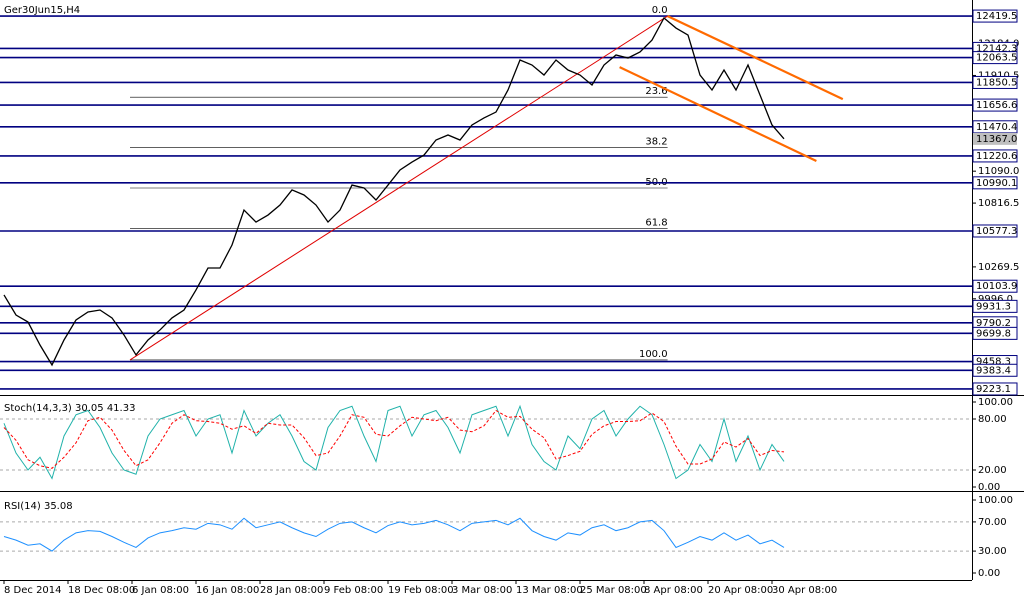  Describe the element at coordinates (740, 590) in the screenshot. I see `x-tick-label: 20 Apr 08:00` at that location.